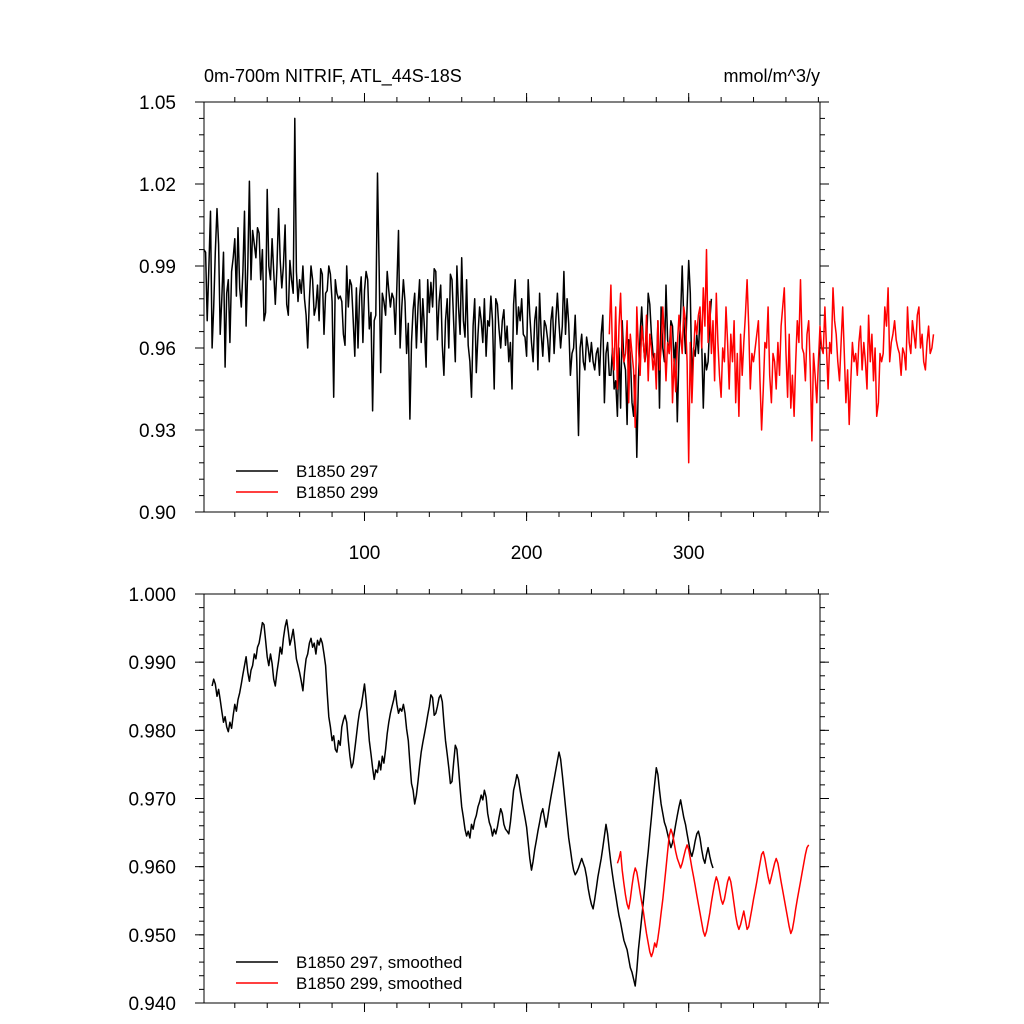 Image resolution: width=1024 pixels, height=1024 pixels. What do you see at coordinates (157, 431) in the screenshot?
I see `y-tick-label: 0.93` at bounding box center [157, 431].